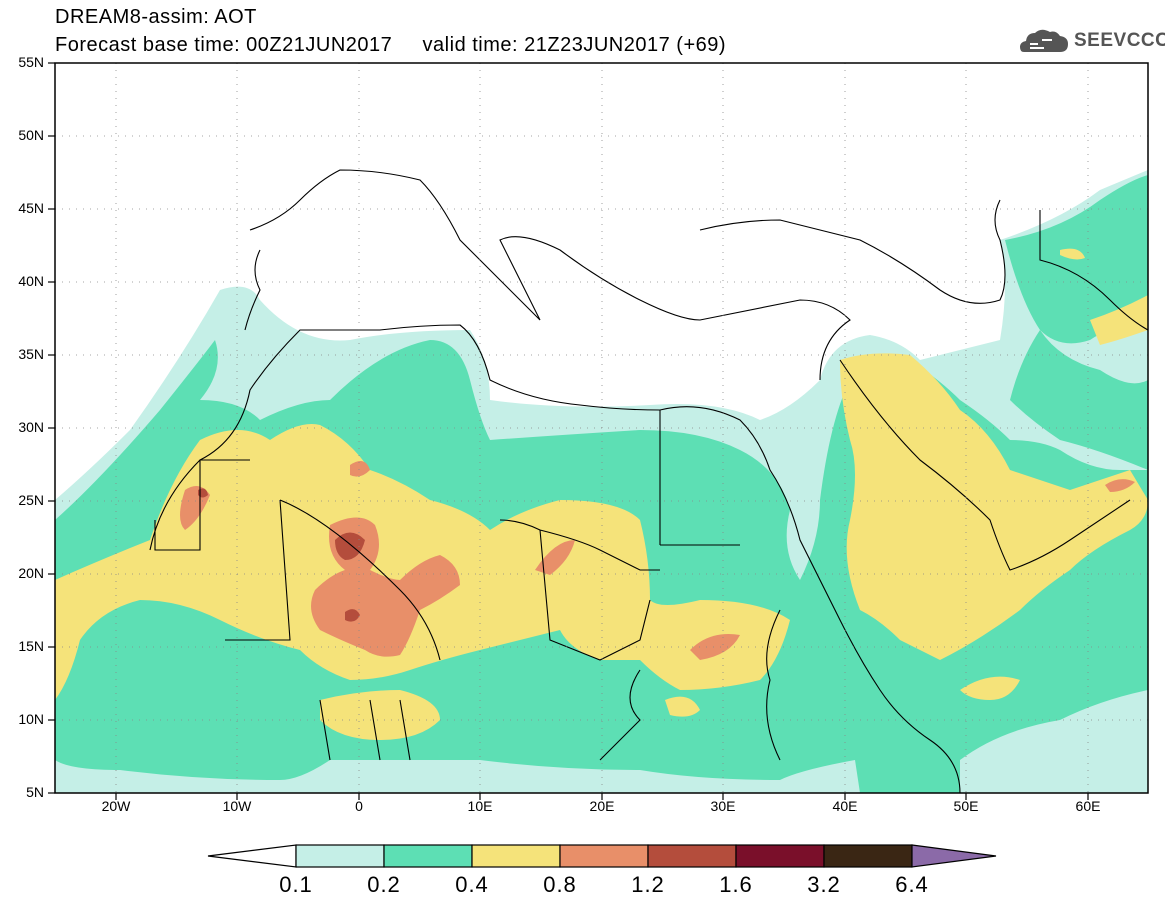 Image resolution: width=1165 pixels, height=905 pixels. Describe the element at coordinates (340, 856) in the screenshot. I see `colorbar-bin-0.1-0.2` at that location.